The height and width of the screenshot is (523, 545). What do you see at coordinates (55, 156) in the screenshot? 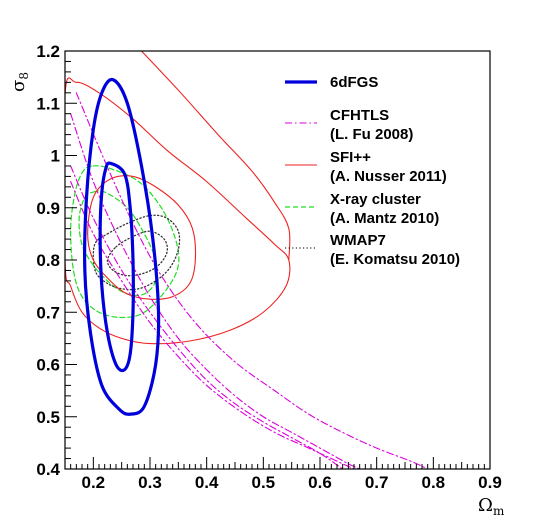
I see `y-tick-label: 1` at bounding box center [55, 156].